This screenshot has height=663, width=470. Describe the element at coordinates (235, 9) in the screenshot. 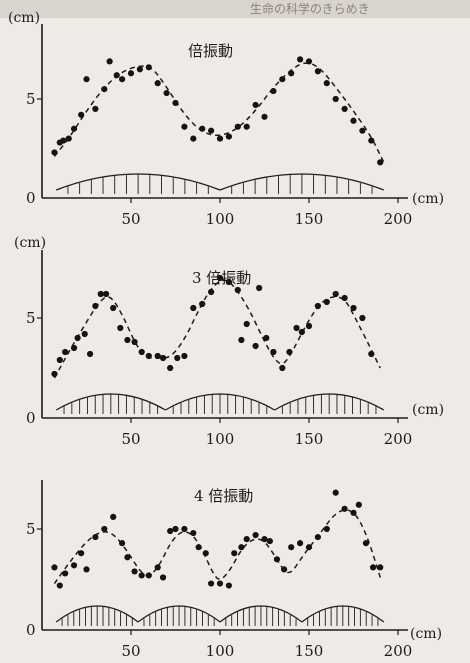

I see `header-text-strip: 生命の科学のきらめき` at that location.